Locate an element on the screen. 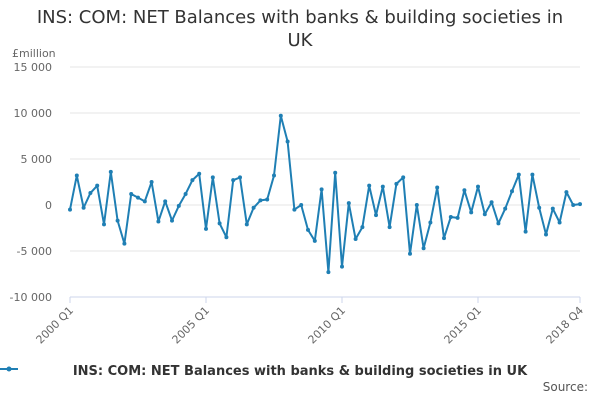 Image resolution: width=600 pixels, height=400 pixels. x-tick-label: 2018 Q4 is located at coordinates (565, 325).